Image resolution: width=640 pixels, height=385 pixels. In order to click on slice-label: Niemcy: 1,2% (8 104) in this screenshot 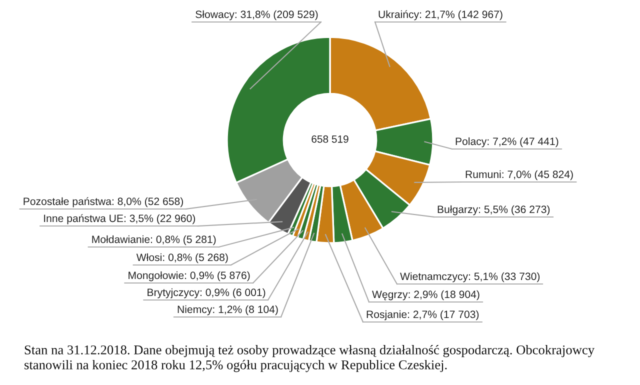, I will do `click(228, 310)`.